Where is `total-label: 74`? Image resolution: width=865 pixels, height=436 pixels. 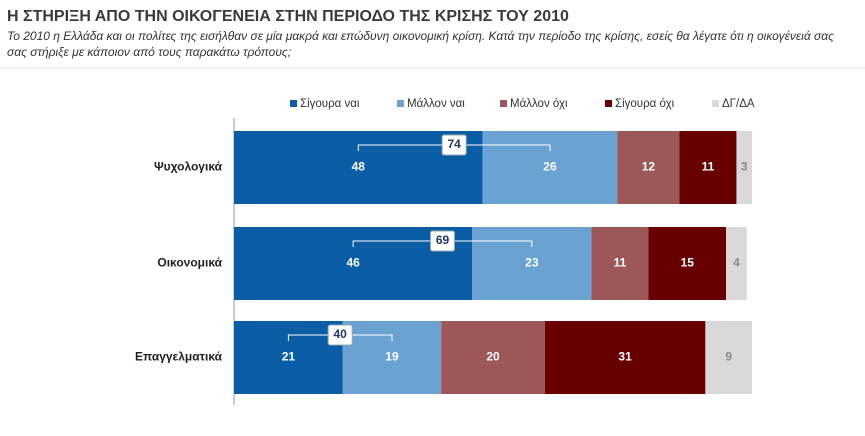 total-label: 74 is located at coordinates (454, 144).